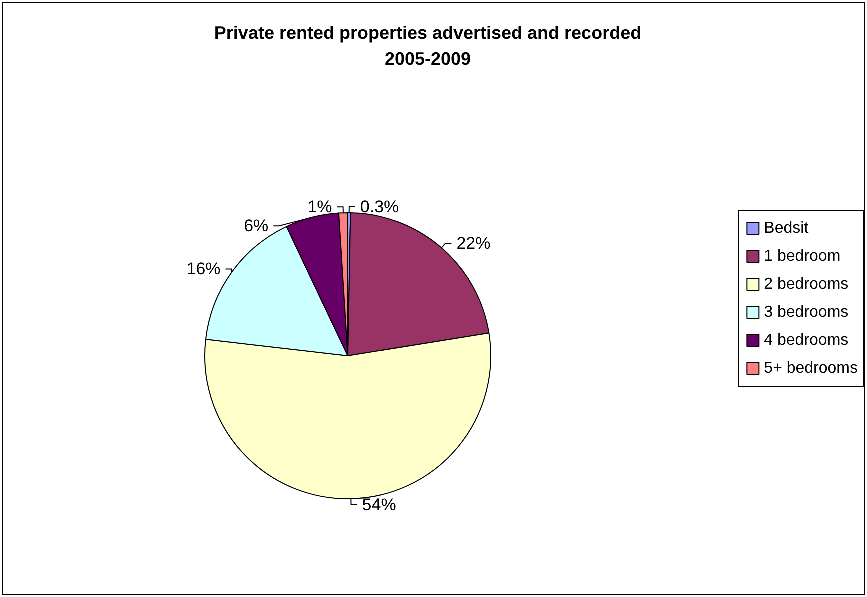 The width and height of the screenshot is (867, 597). What do you see at coordinates (806, 340) in the screenshot?
I see `legend-label: 4 bedrooms` at bounding box center [806, 340].